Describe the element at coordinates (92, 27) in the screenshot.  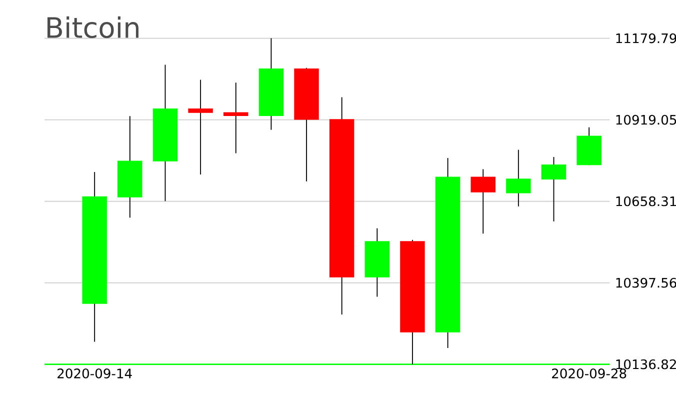
I see `chart-title: Bitcoin` at that location.